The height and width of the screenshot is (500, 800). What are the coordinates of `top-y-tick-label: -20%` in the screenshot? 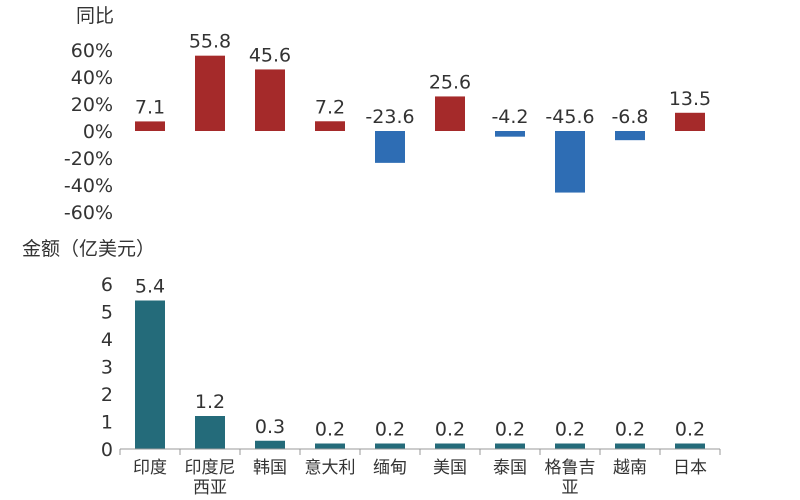 It's located at (88, 159).